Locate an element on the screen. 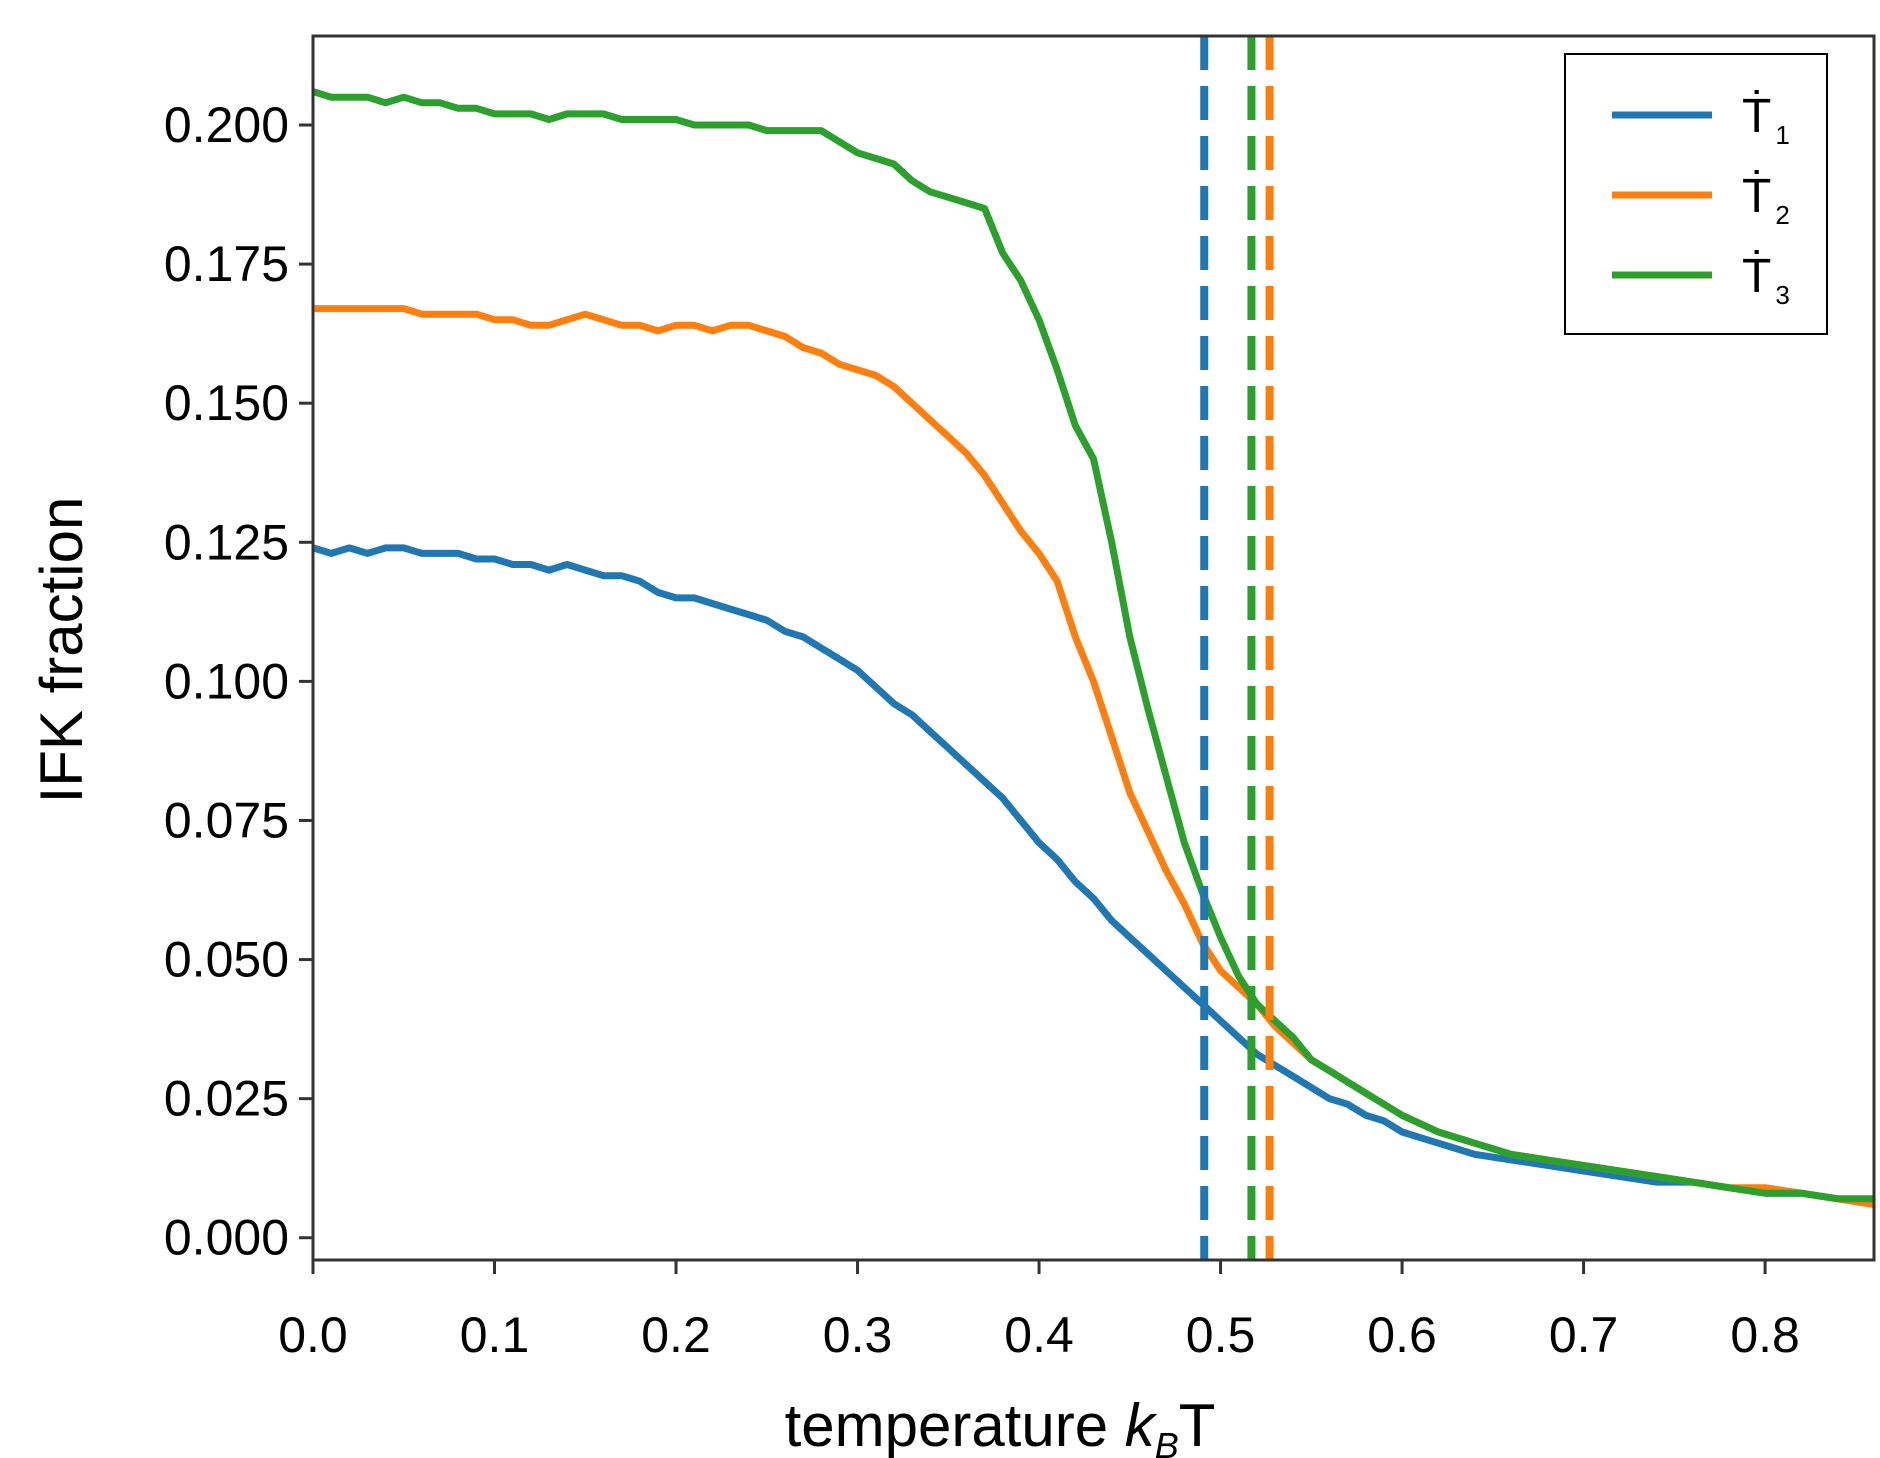 The width and height of the screenshot is (1880, 1458). x-axis-ticks: 0.0 0.1 0.2 0.3 0.4 0.5 0.6 0.7 0.8 is located at coordinates (1039, 1311).